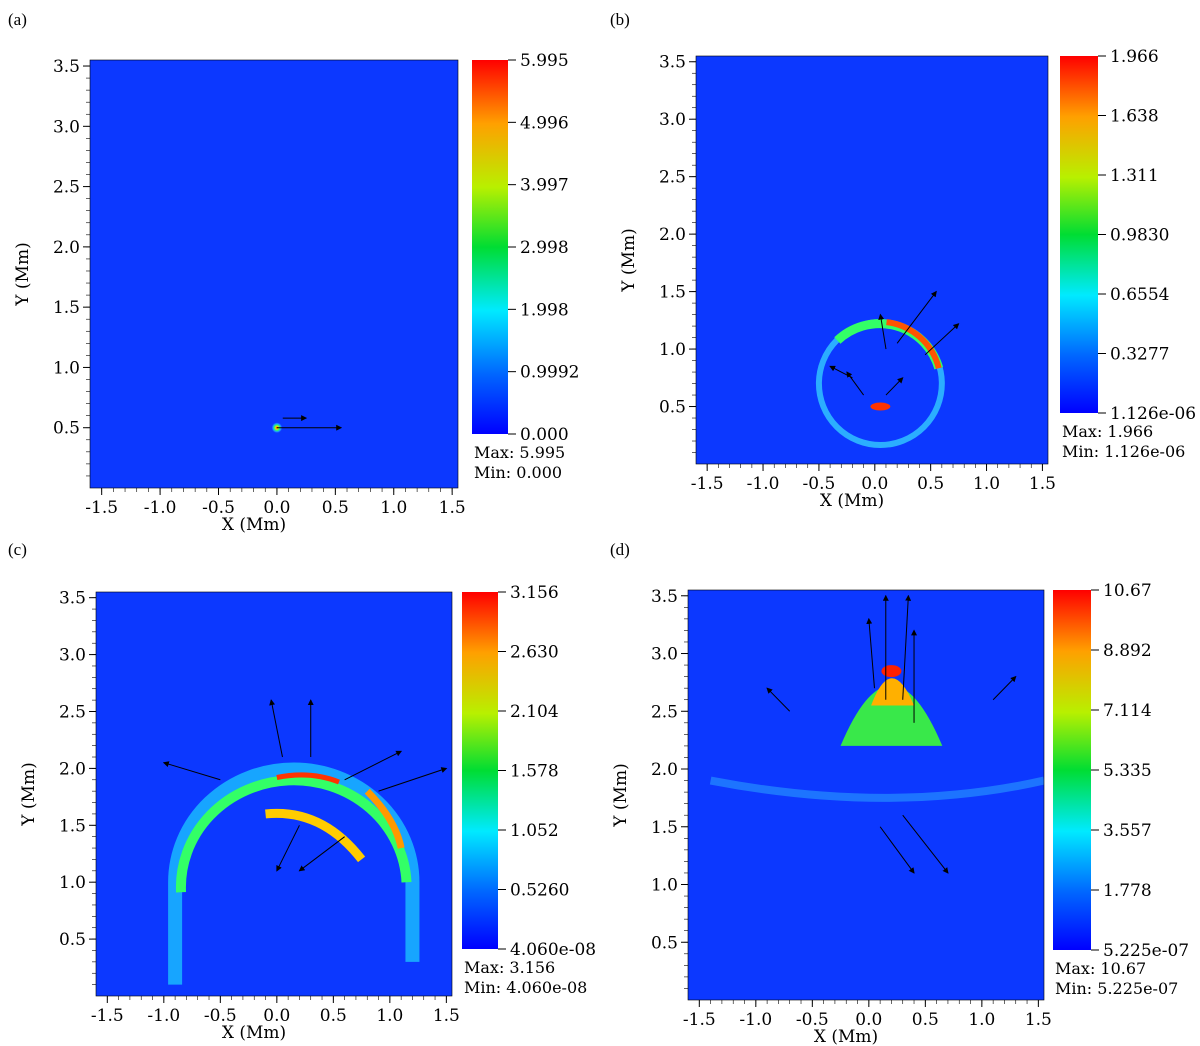 Image resolution: width=1200 pixels, height=1046 pixels. Describe the element at coordinates (1127, 891) in the screenshot. I see `colorbar-tick-label: 1.778` at that location.